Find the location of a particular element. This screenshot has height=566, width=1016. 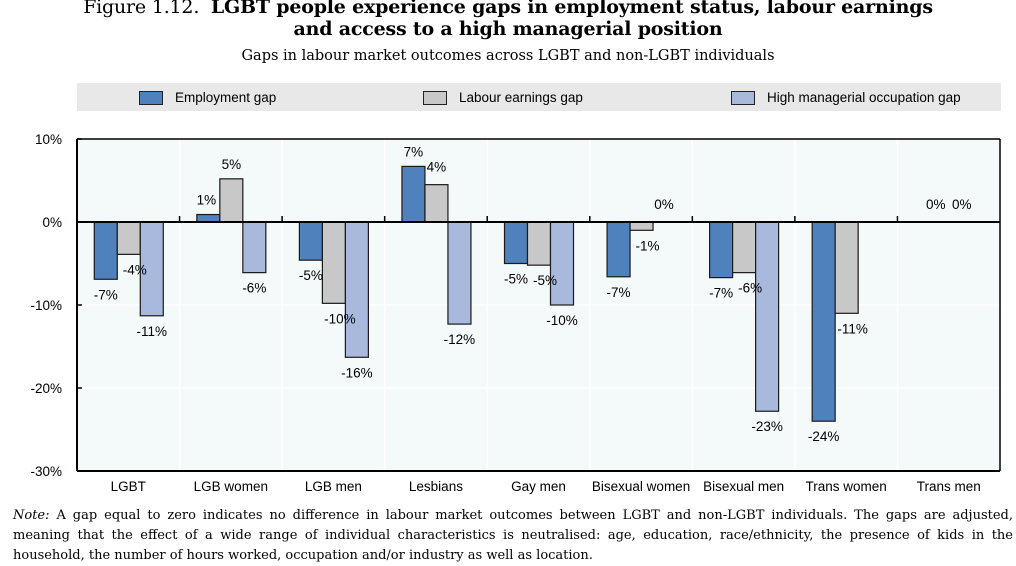

x-category-label: Bisexual women is located at coordinates (641, 486).